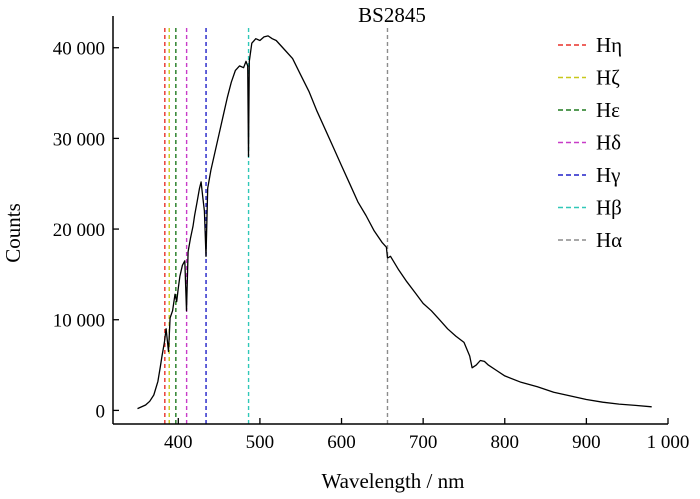  Describe the element at coordinates (260, 442) in the screenshot. I see `x-tick-label: 500` at that location.